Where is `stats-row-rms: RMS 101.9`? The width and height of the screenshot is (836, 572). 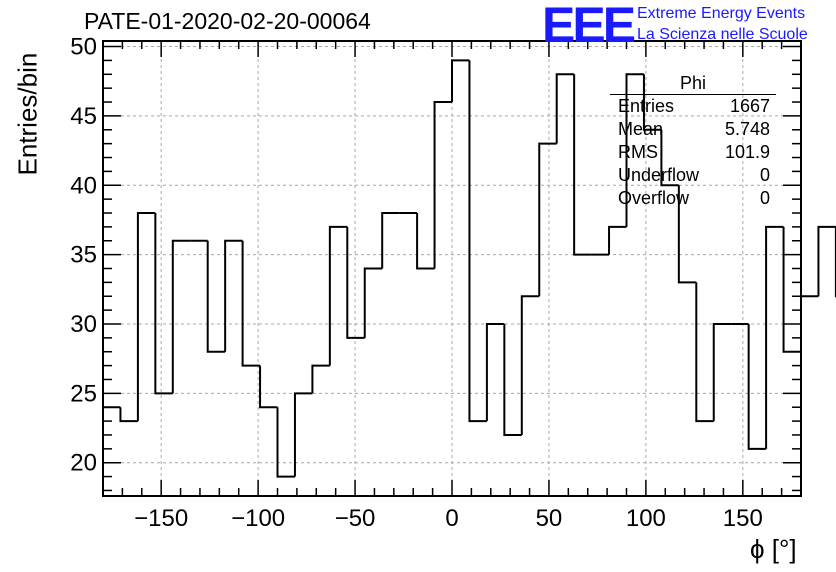
stats-row-rms: RMS 101.9 is located at coordinates (694, 152).